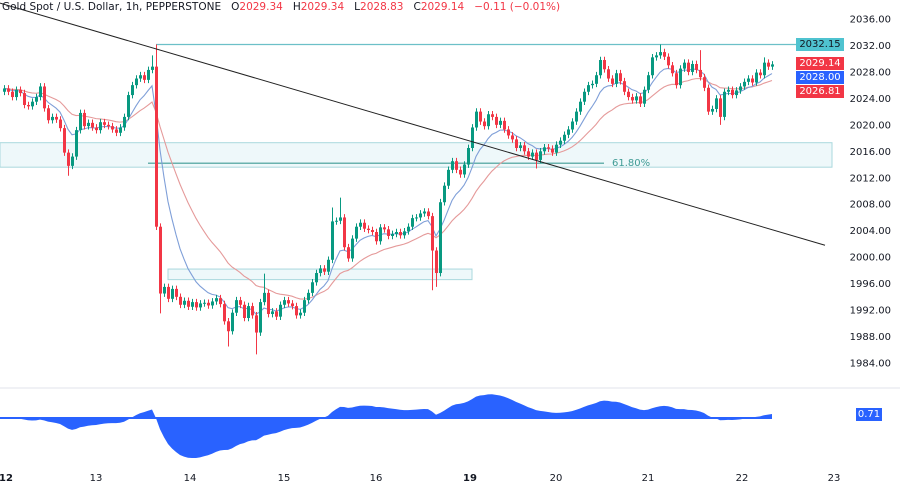 The image size is (900, 483). I want to click on last-price-tag: 2029.14, so click(820, 63).